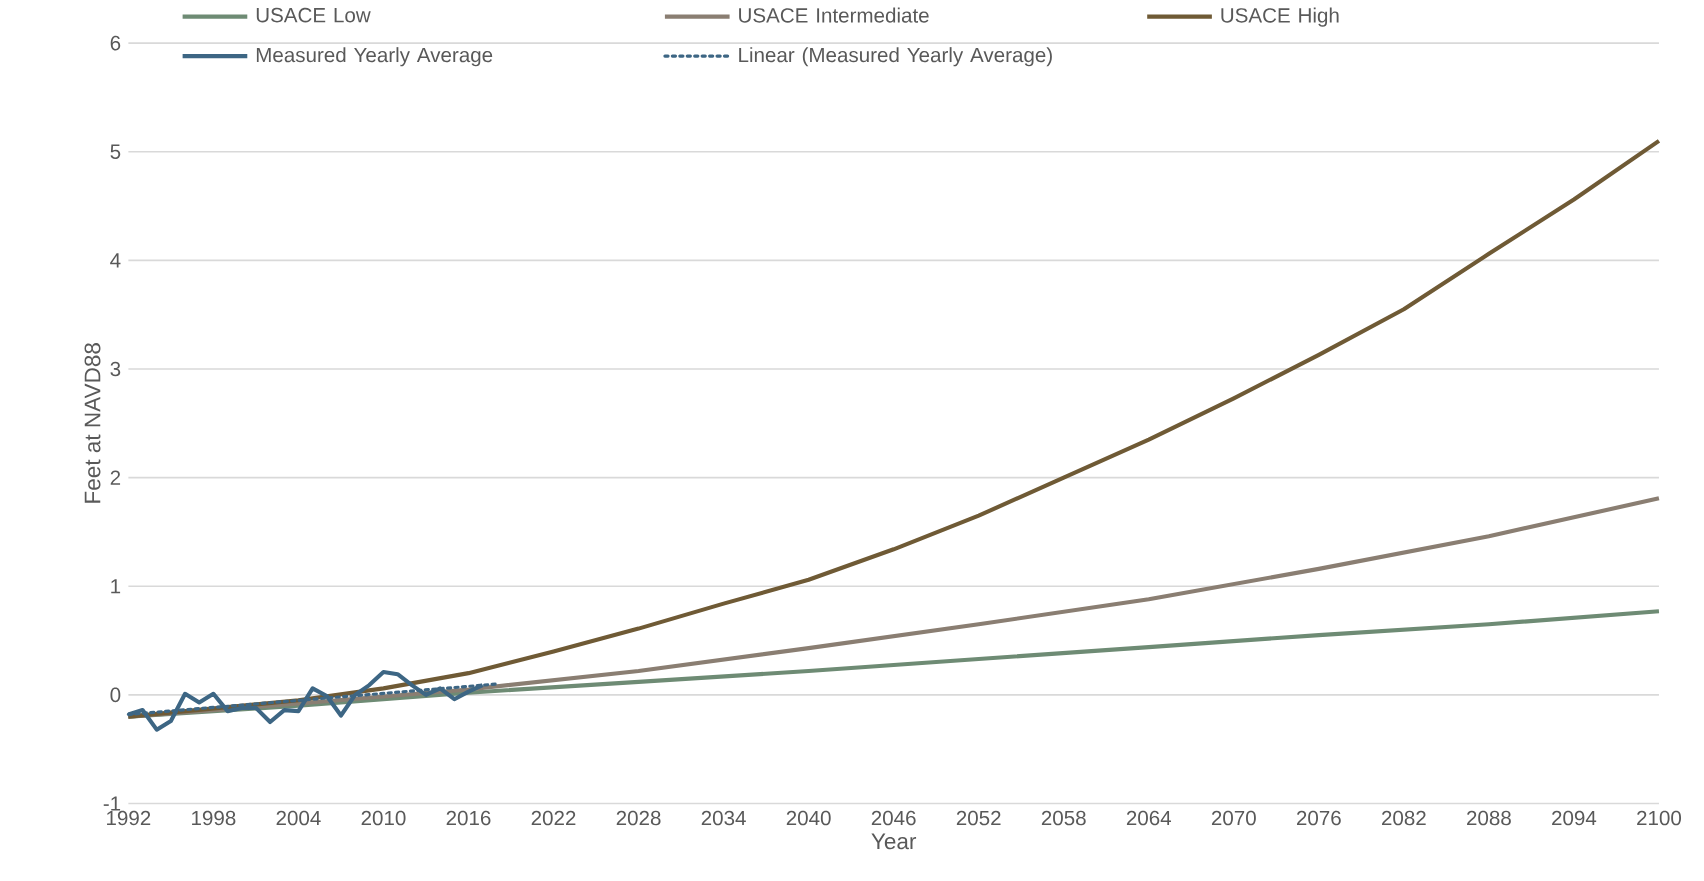 This screenshot has width=1704, height=881. Describe the element at coordinates (116, 586) in the screenshot. I see `y-tick-label: 1` at that location.